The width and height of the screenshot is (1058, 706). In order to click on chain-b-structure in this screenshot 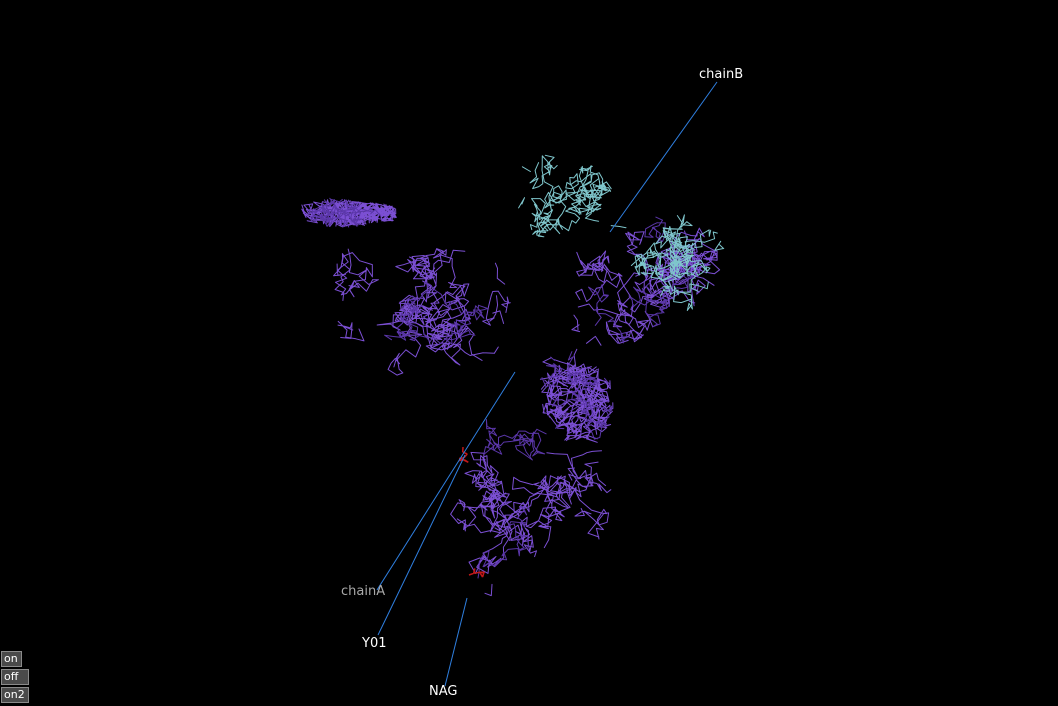, I will do `click(621, 232)`.